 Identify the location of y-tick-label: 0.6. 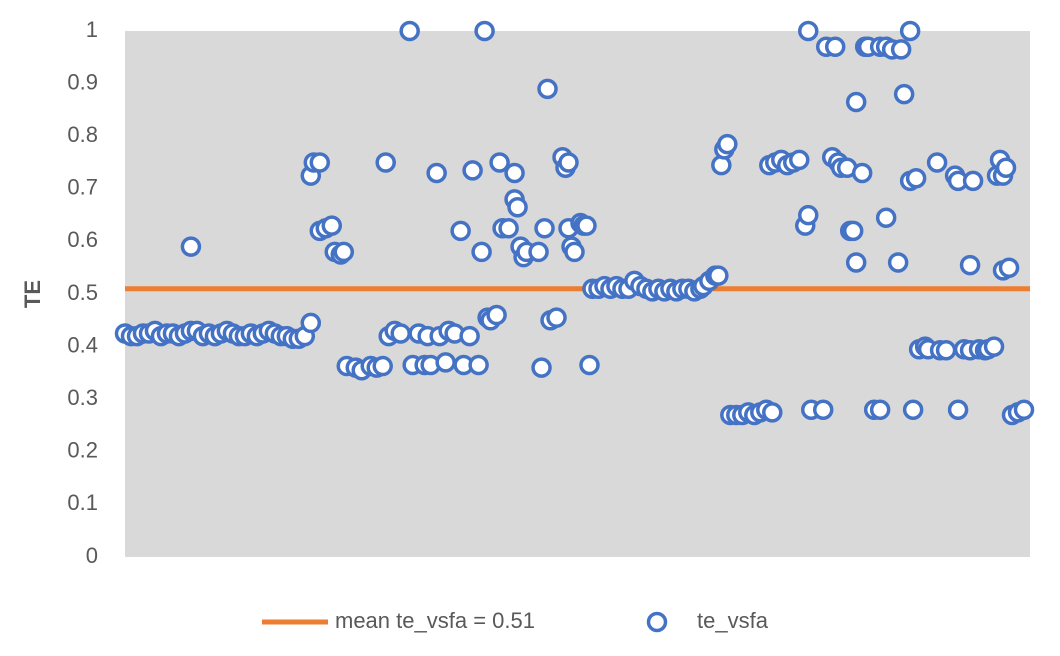
(82, 239).